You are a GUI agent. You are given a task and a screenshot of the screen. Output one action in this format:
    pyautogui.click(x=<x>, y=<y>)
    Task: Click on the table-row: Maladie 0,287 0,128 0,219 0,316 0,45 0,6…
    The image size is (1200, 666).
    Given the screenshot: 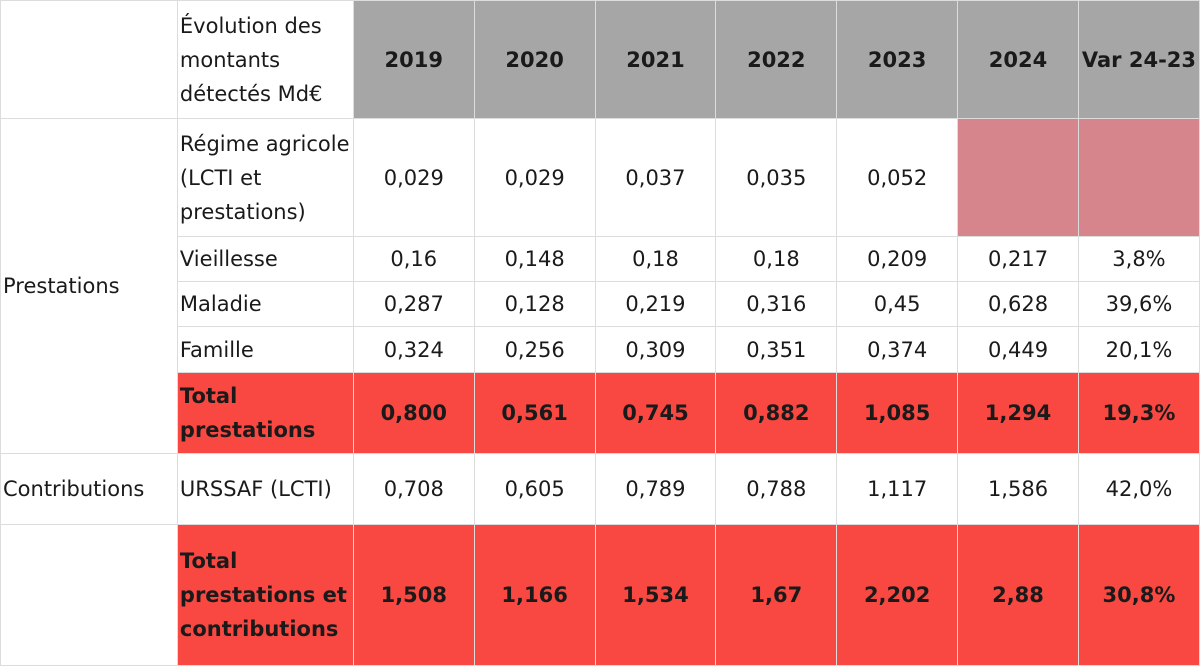 What is the action you would take?
    pyautogui.click(x=600, y=304)
    